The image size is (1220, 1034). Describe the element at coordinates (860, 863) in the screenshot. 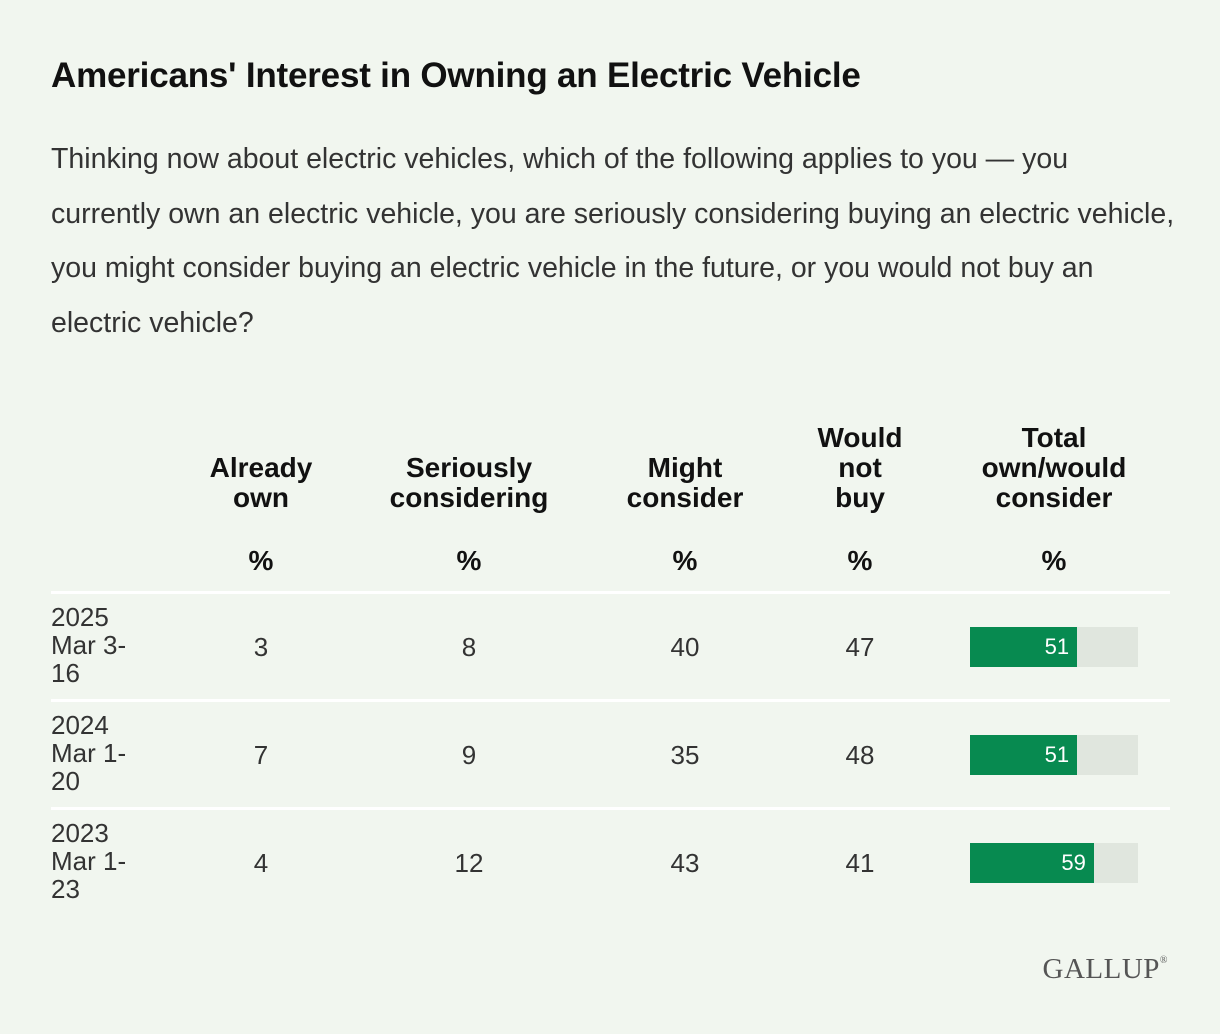

I see `cell-would-not-buy: 41` at that location.